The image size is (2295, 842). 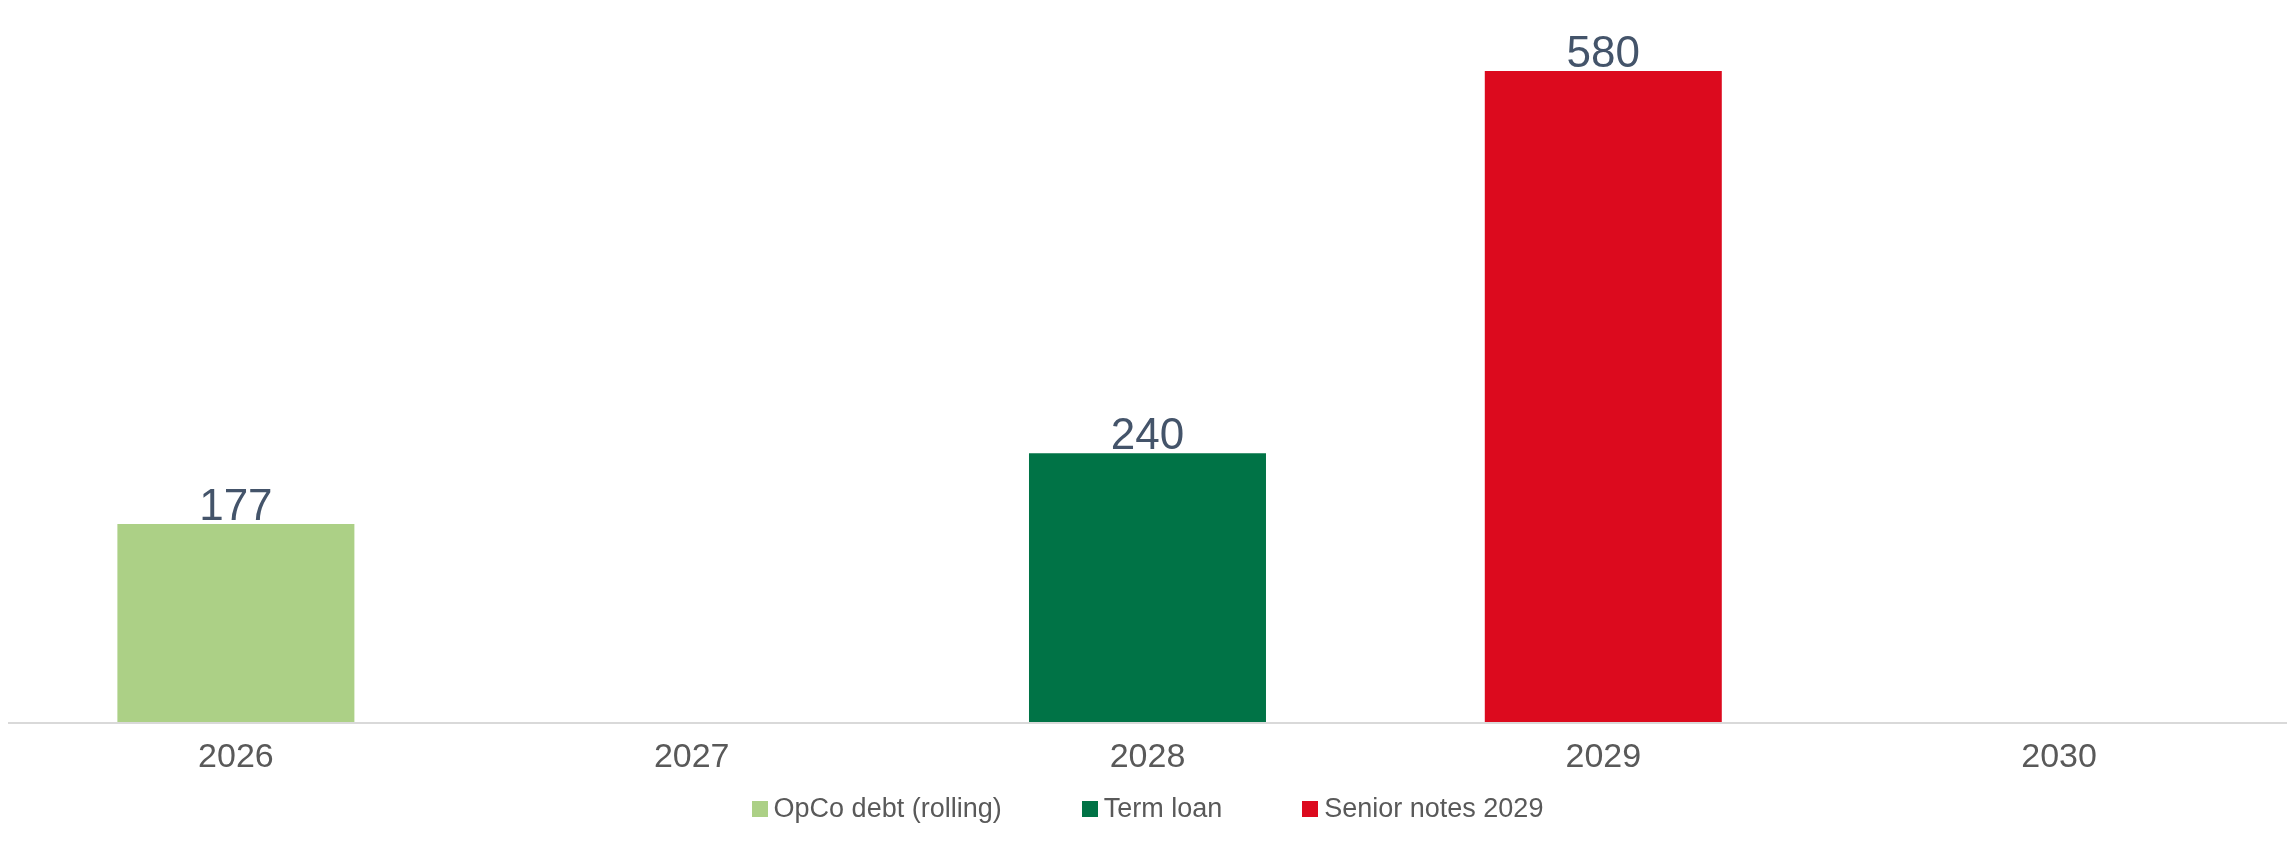 I want to click on x-tick-label: 2027, so click(x=691, y=755).